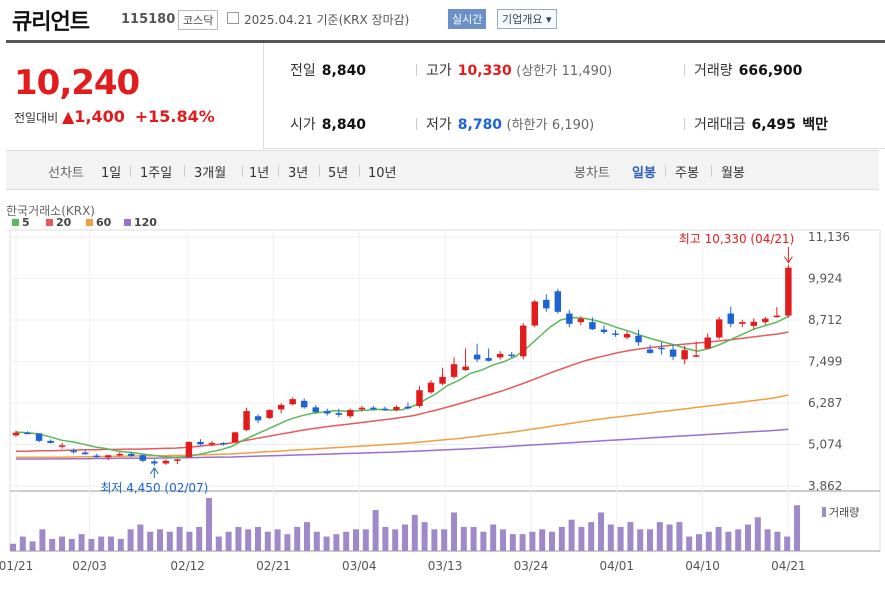  Describe the element at coordinates (298, 173) in the screenshot. I see `tab-3y: 3년` at that location.